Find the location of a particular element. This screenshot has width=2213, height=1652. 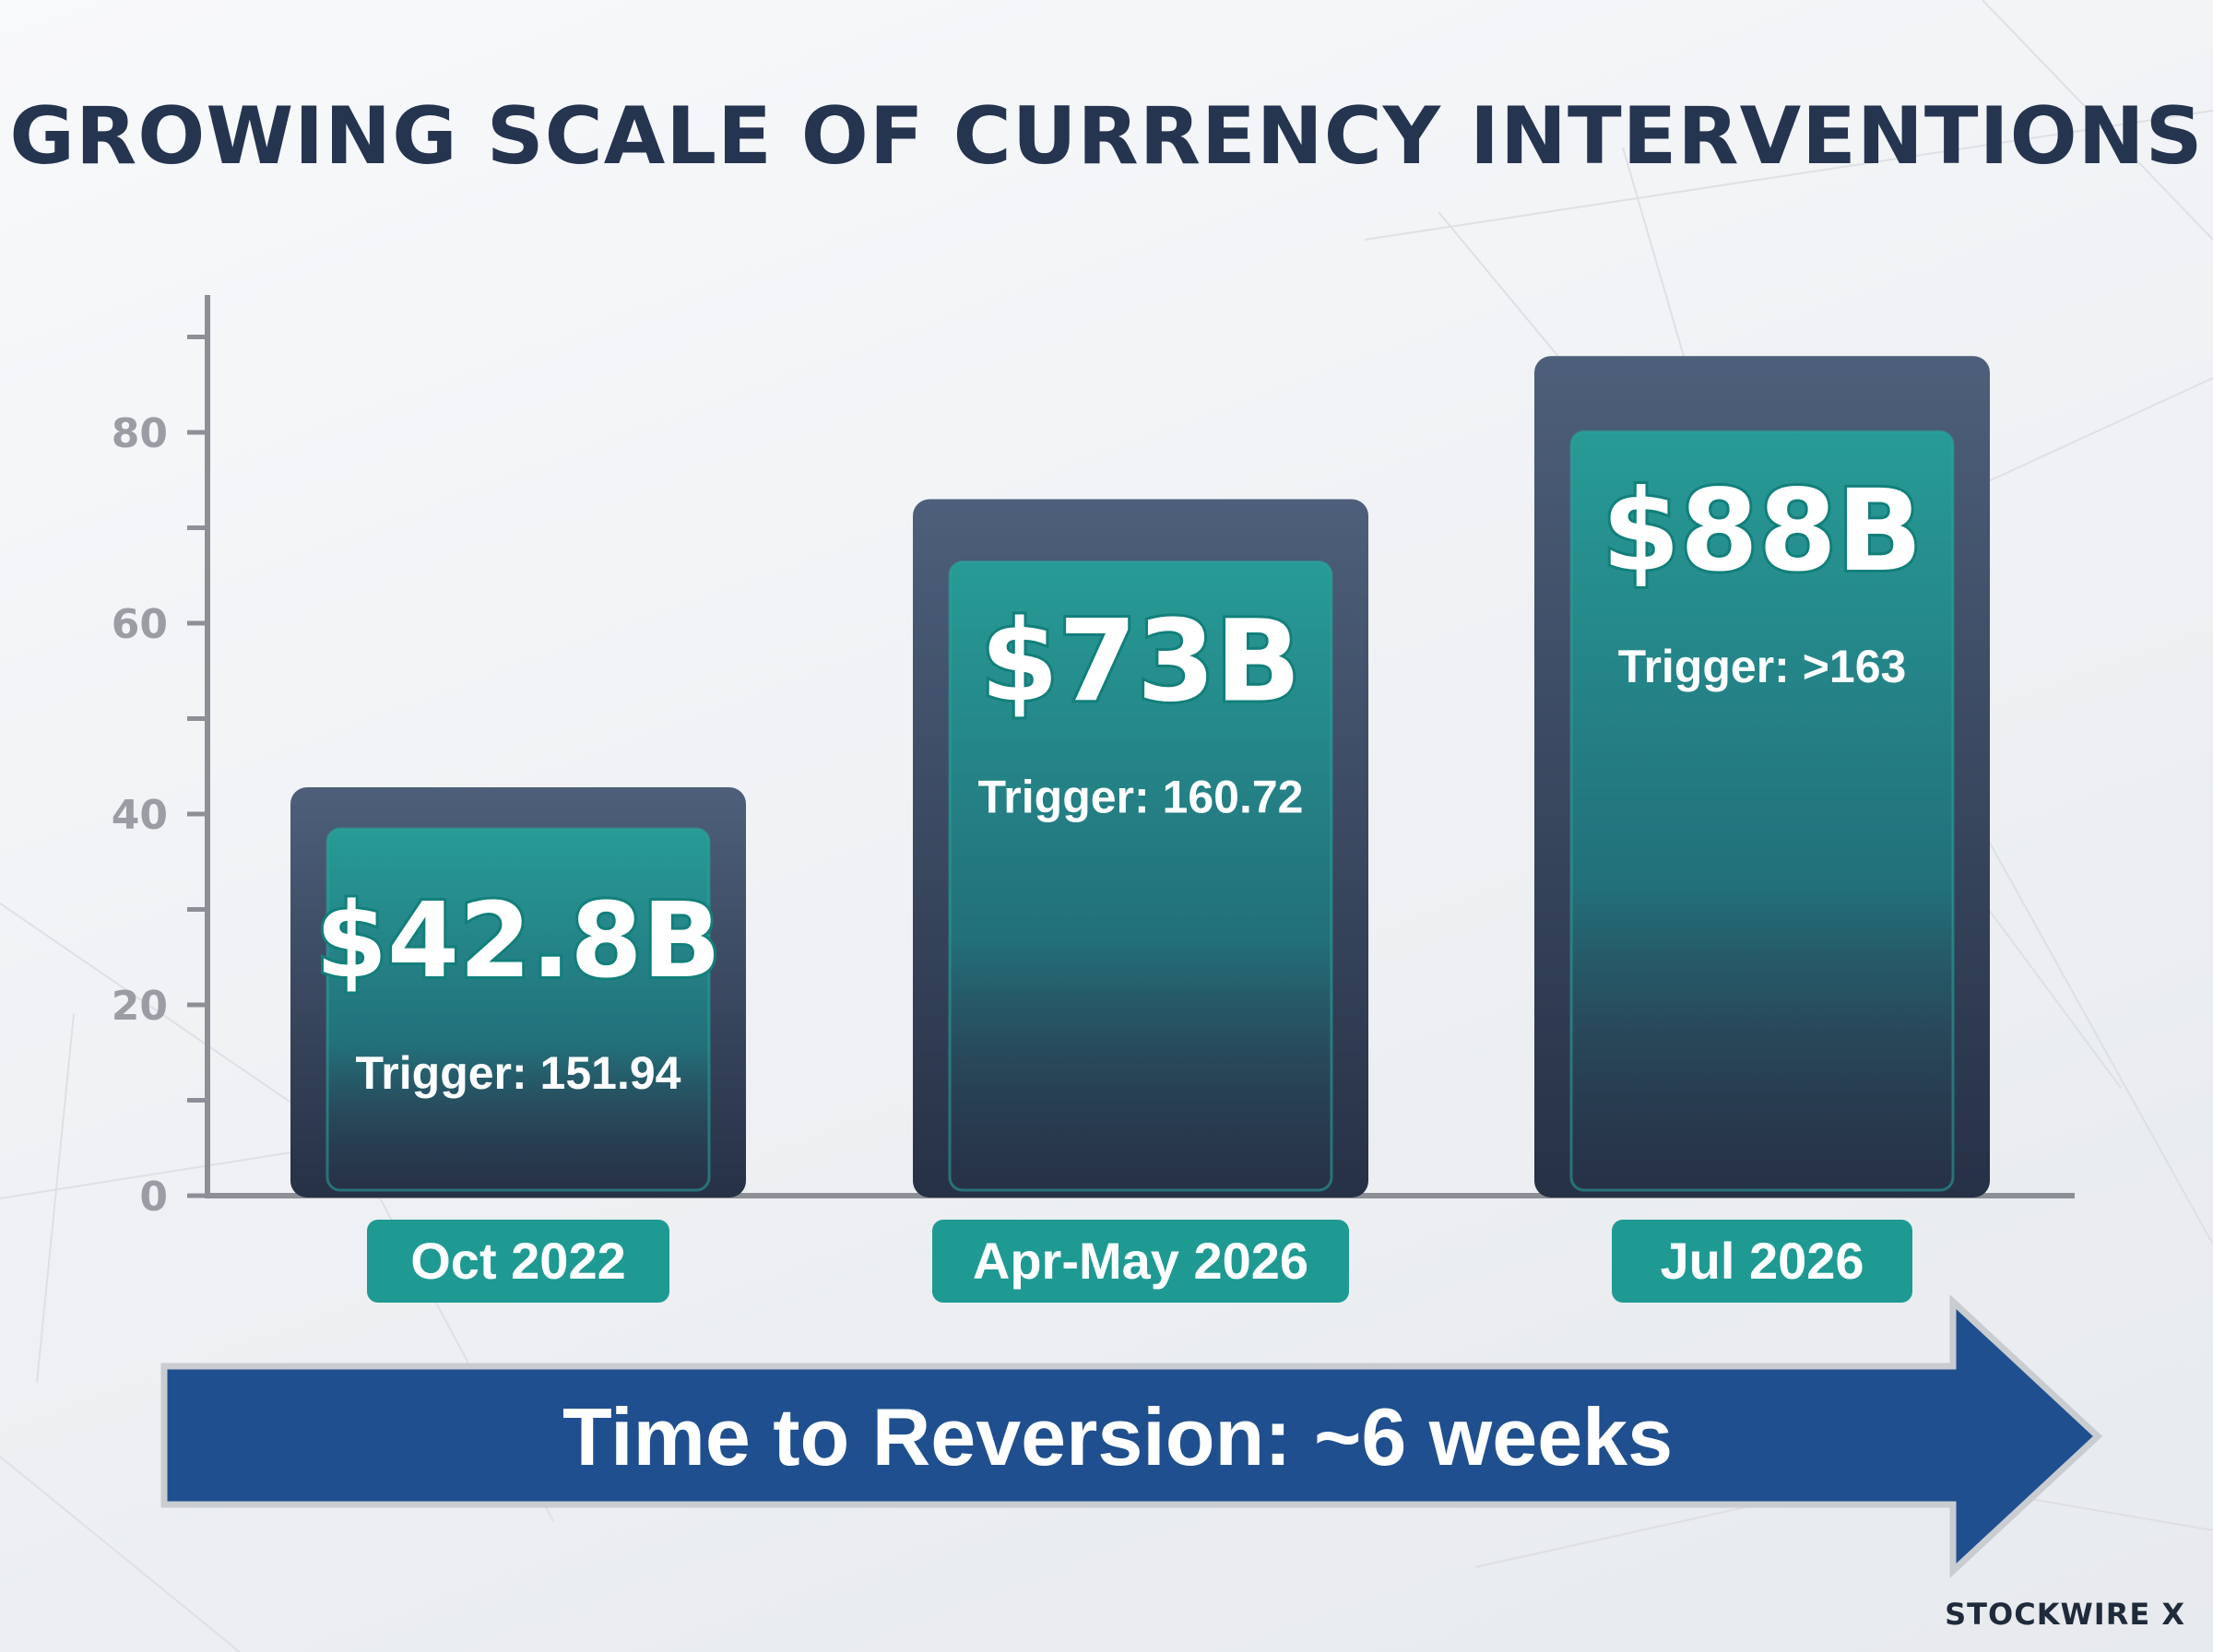

bar-value-label: $88B is located at coordinates (1762, 531).